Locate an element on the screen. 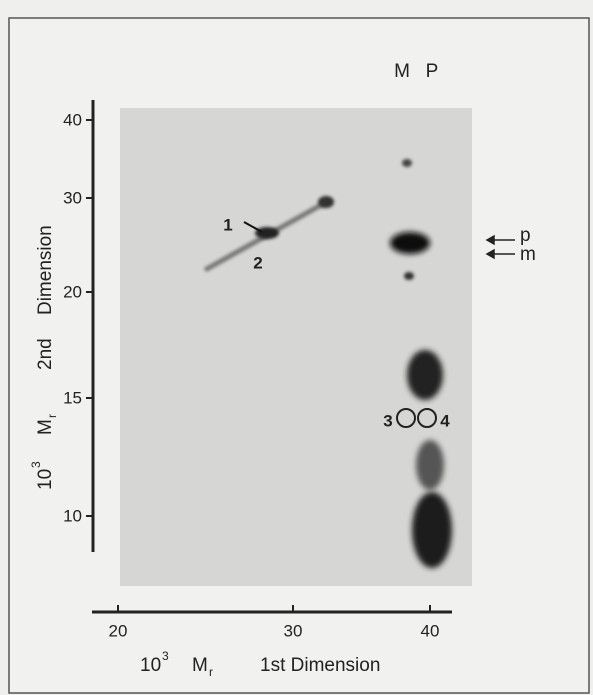 This screenshot has height=695, width=593. x-ticks is located at coordinates (274, 608).